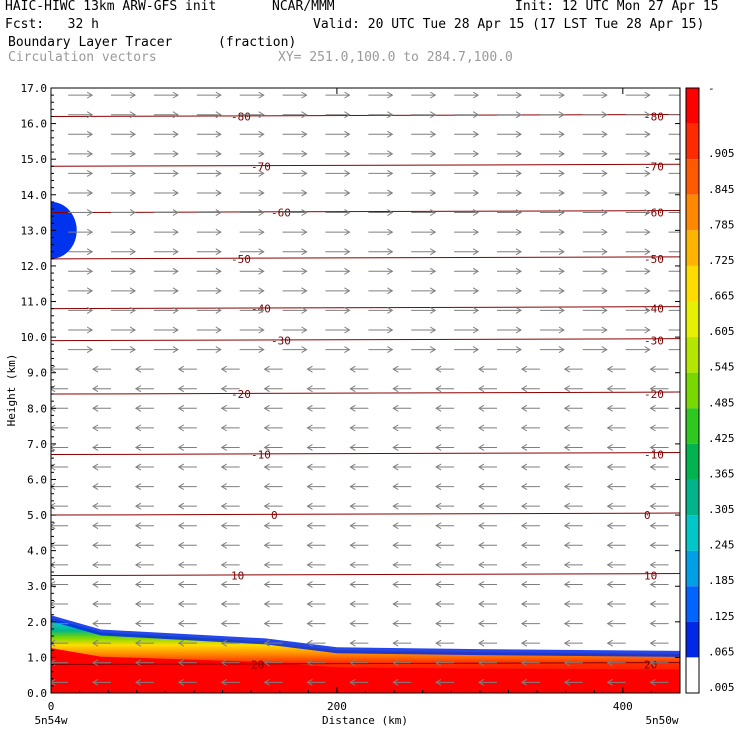 The width and height of the screenshot is (740, 740). What do you see at coordinates (692, 390) in the screenshot?
I see `colorbar-frame` at bounding box center [692, 390].